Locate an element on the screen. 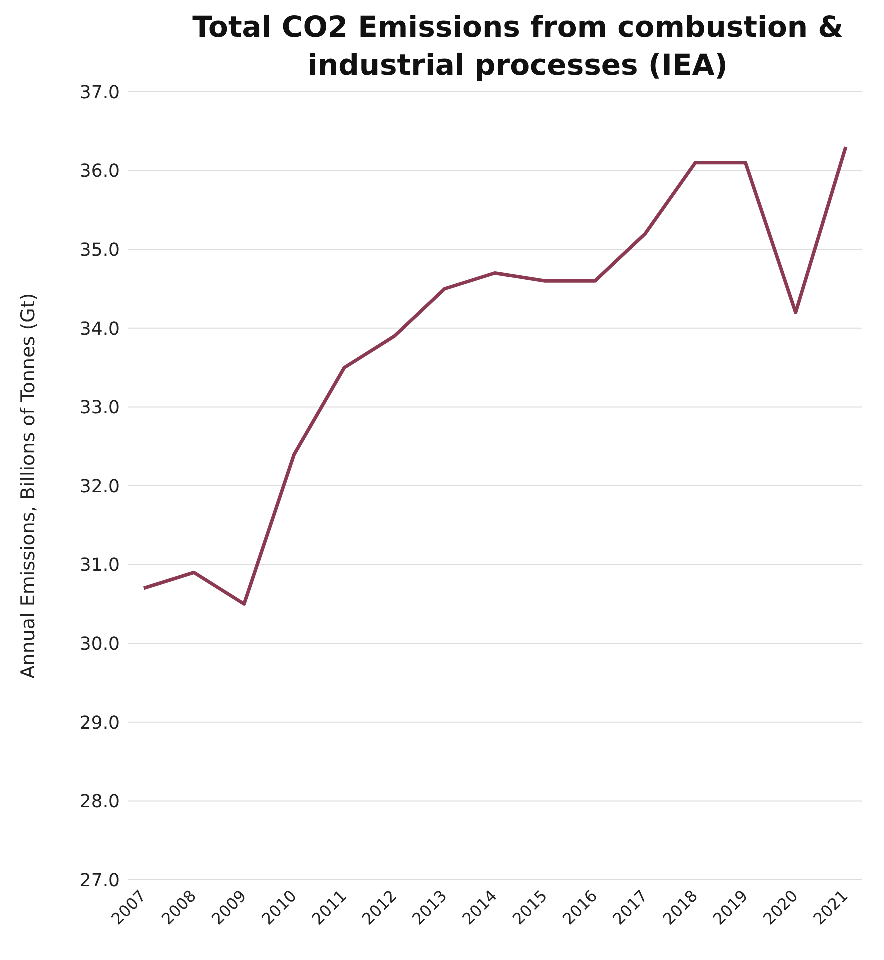 This screenshot has width=884, height=960. y-tick-label: 34.0 is located at coordinates (100, 329).